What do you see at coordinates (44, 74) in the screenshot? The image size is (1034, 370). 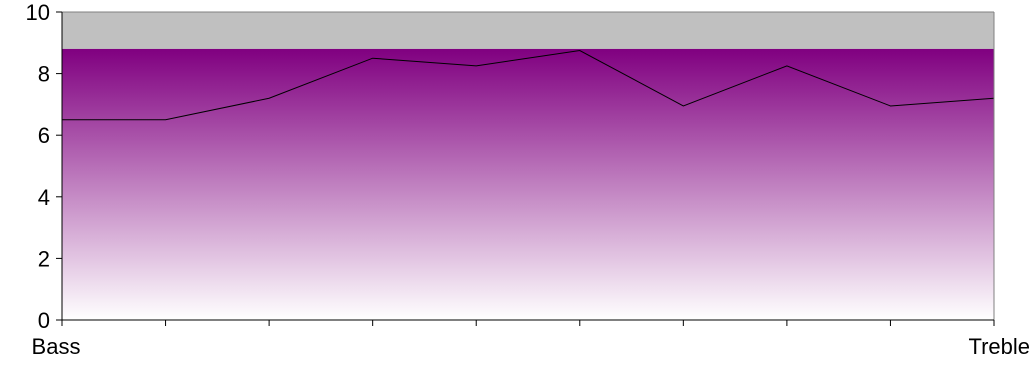 I see `y-tick-label: 8` at bounding box center [44, 74].